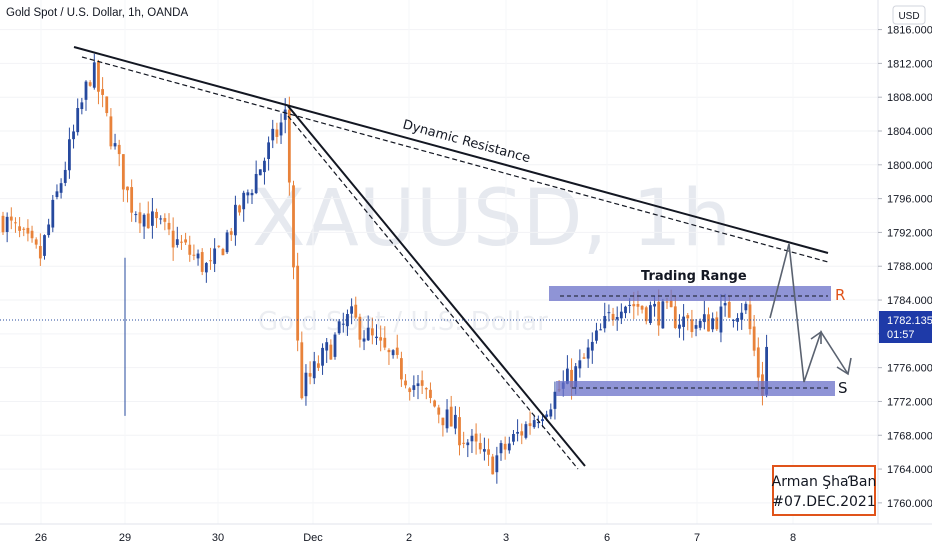 The height and width of the screenshot is (550, 932). Describe the element at coordinates (909, 64) in the screenshot. I see `price-tick-label: 1812.000` at that location.